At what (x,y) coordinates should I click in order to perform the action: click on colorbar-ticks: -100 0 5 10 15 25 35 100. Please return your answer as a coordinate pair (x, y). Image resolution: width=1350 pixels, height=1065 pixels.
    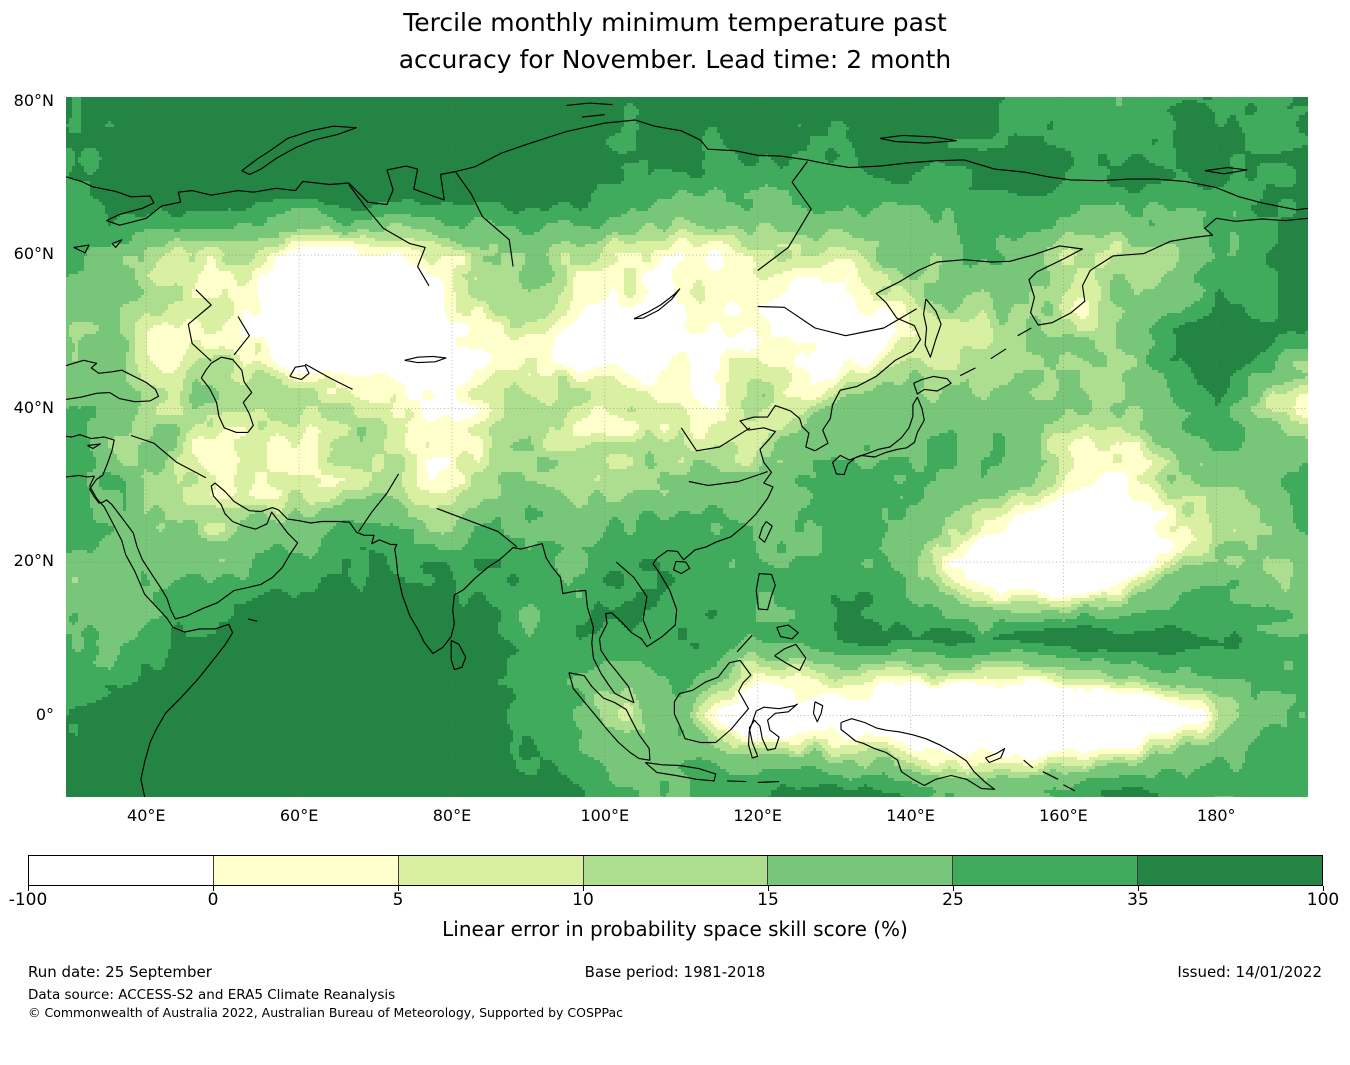
    Looking at the image, I should click on (674, 899).